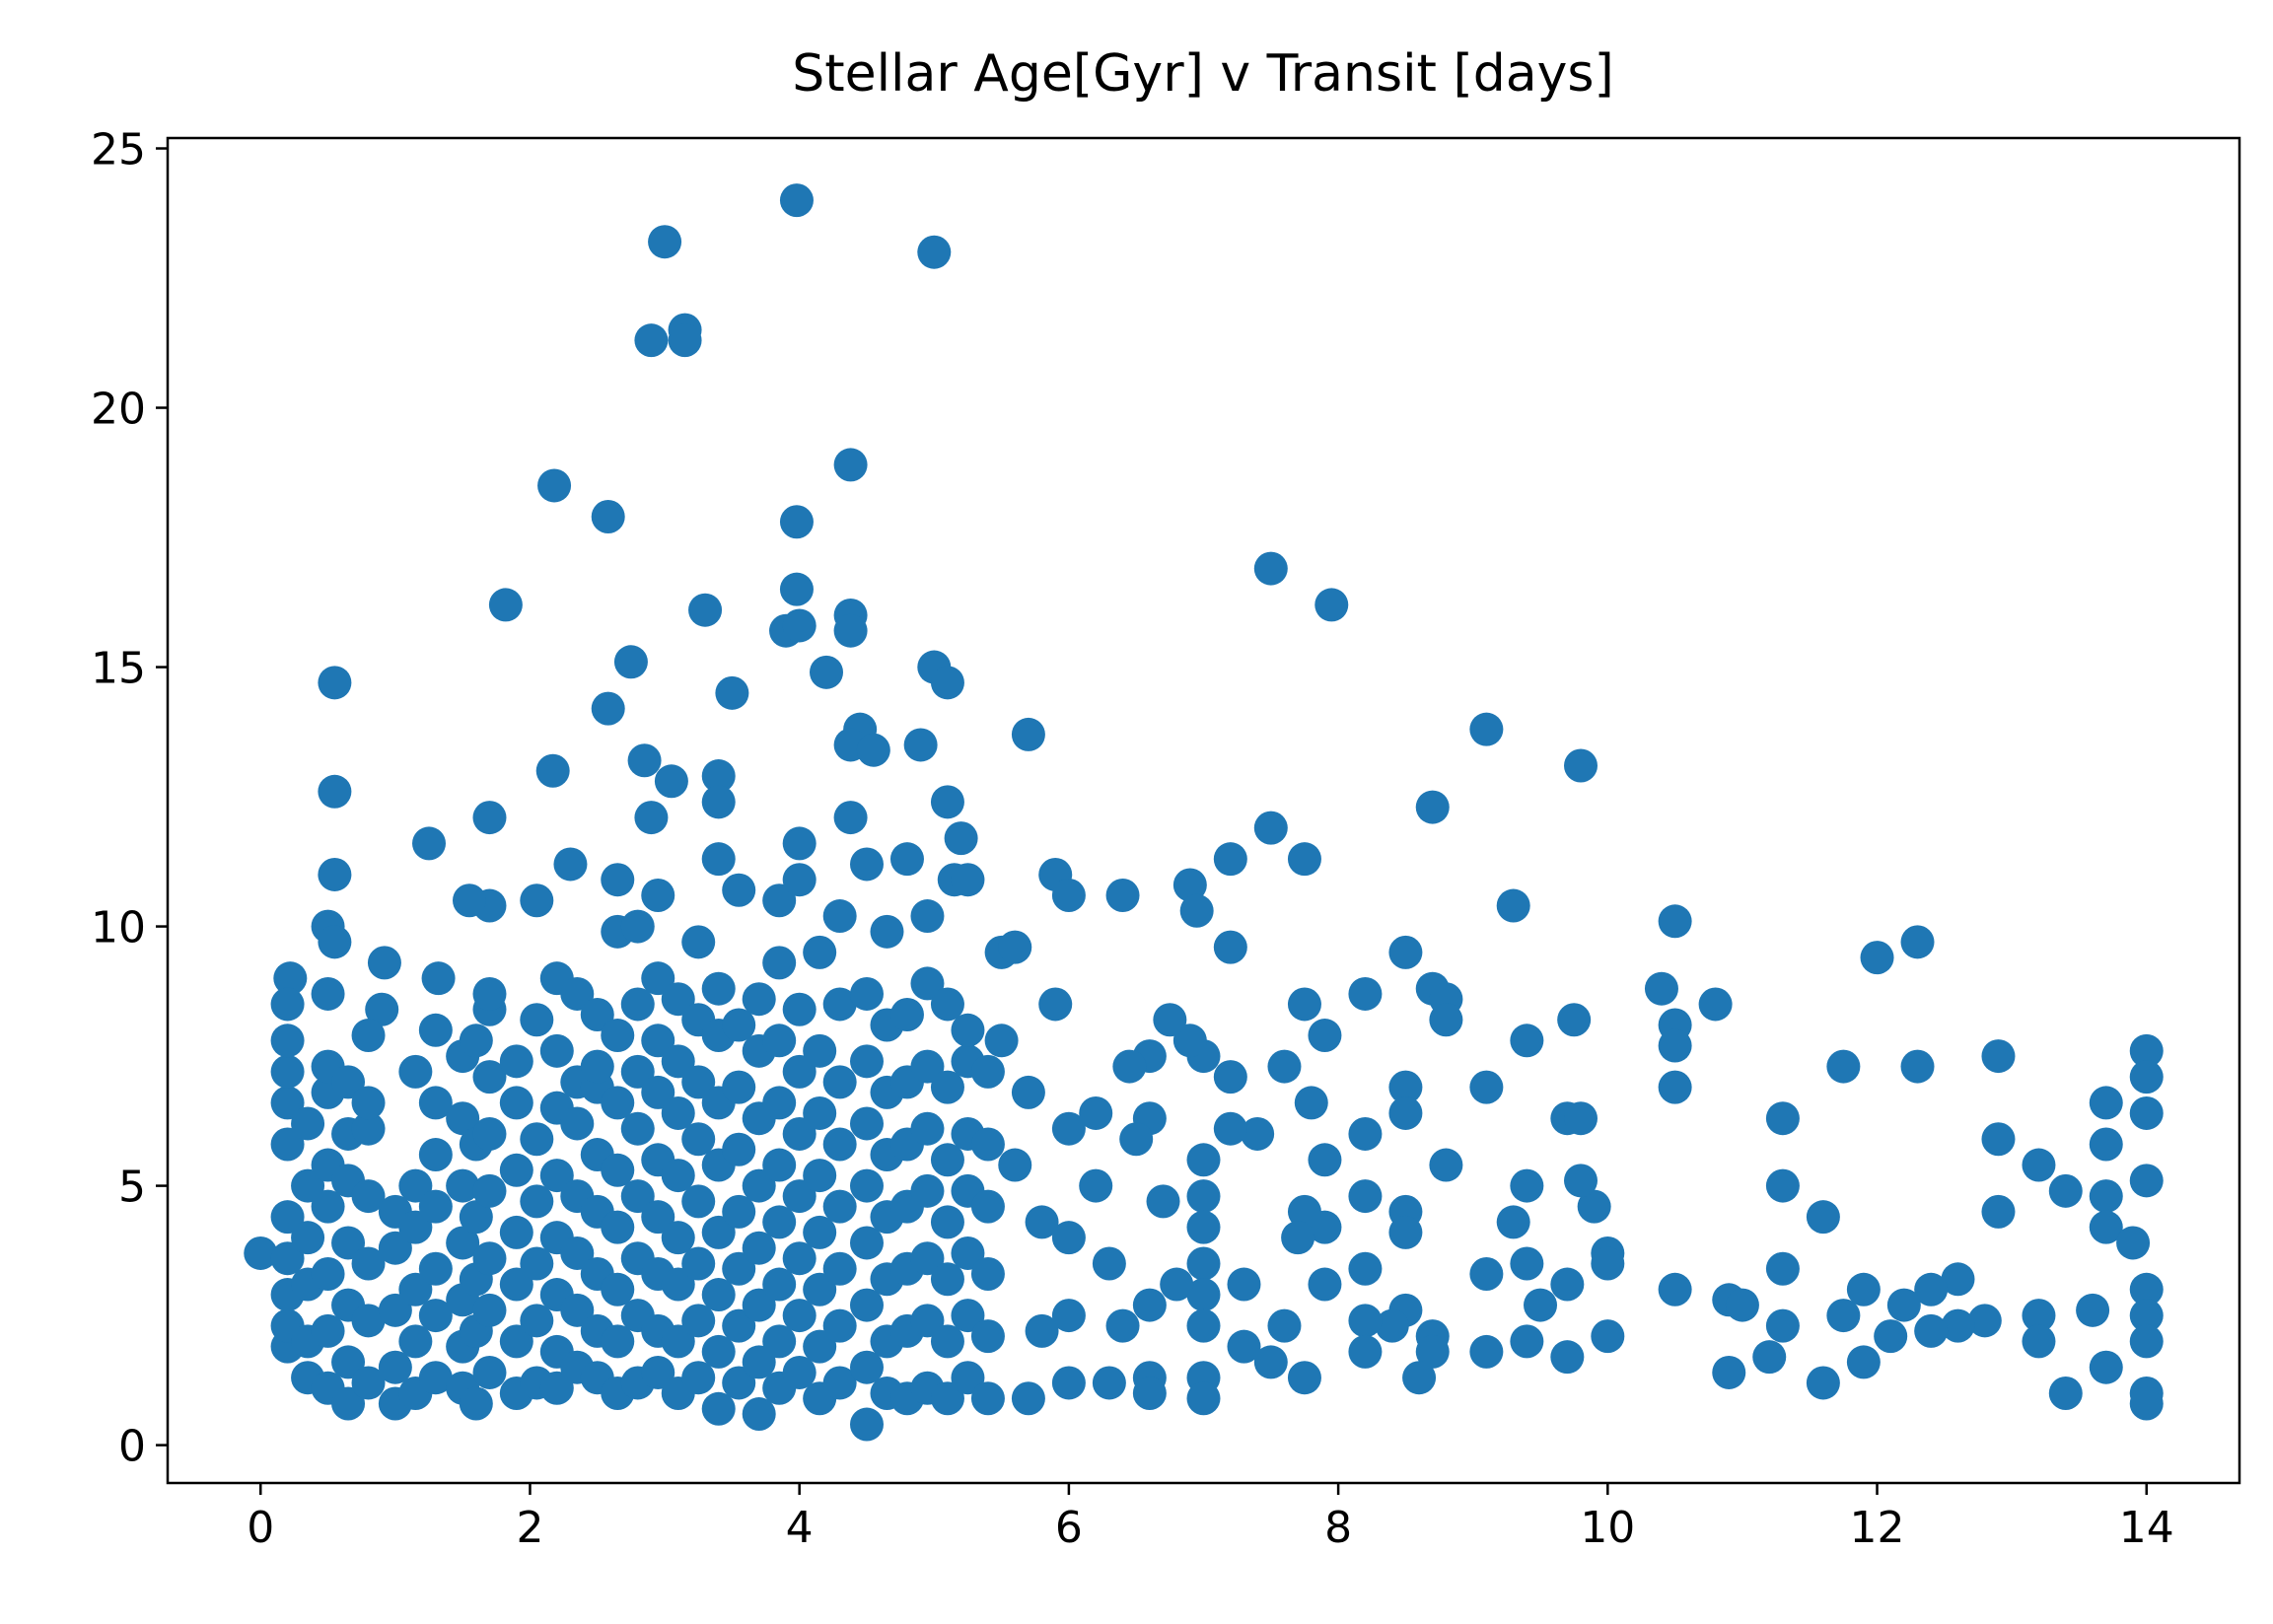 The width and height of the screenshot is (2273, 1624). I want to click on x-tick-label: 8, so click(1338, 1528).